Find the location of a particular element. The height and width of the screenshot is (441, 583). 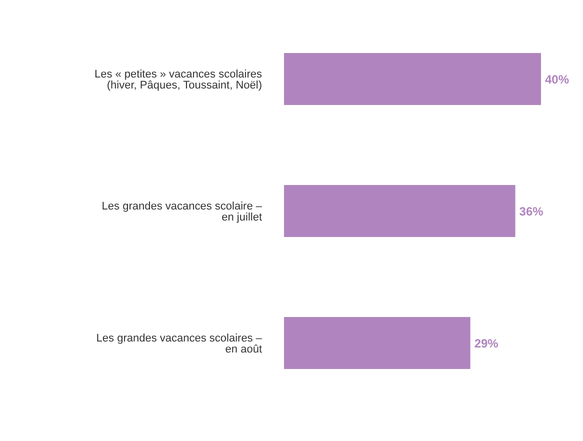

data-label: 40% is located at coordinates (557, 79).